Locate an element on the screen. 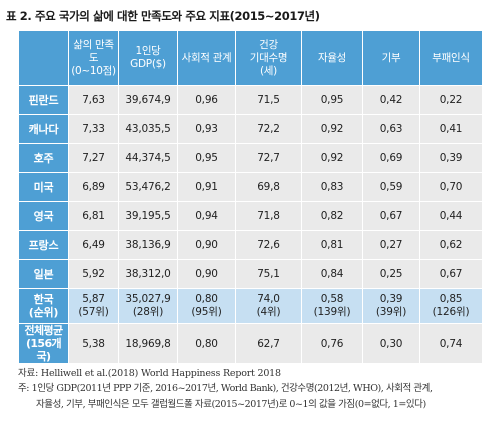 This screenshot has width=503, height=422. table-cell: 0,39 (39위) is located at coordinates (391, 306).